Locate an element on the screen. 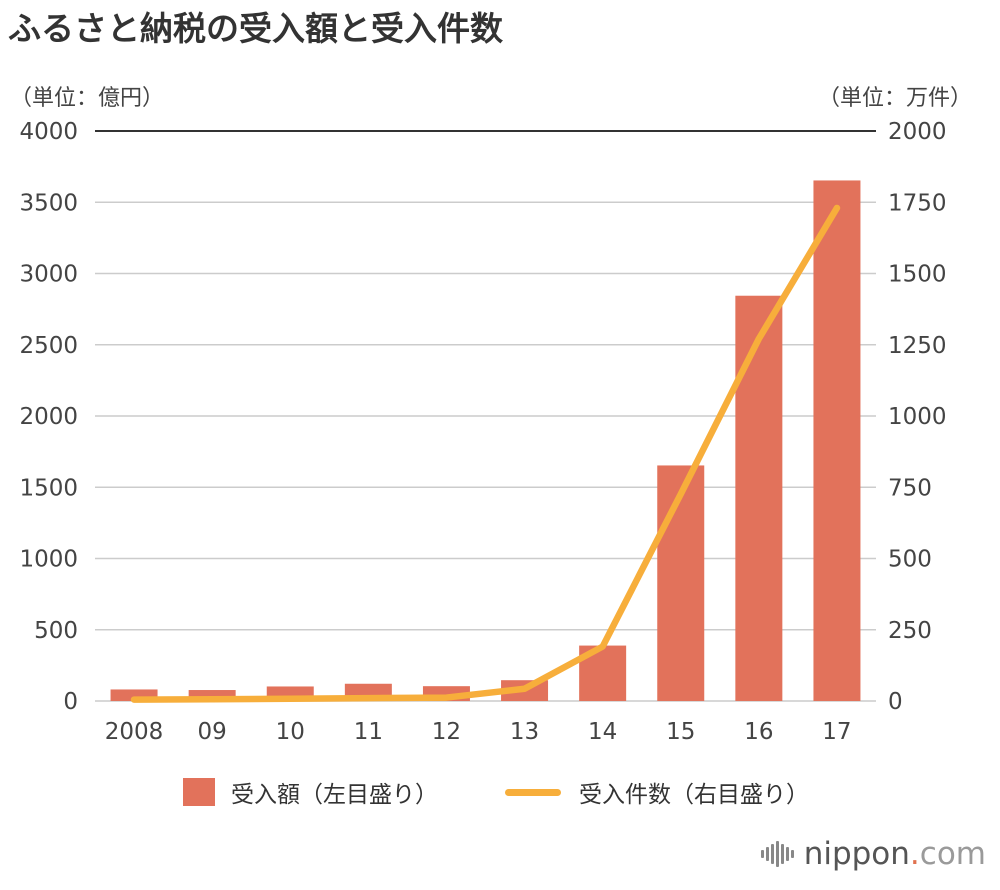 The image size is (1000, 890). left-tick-3500: 3500 is located at coordinates (48, 203).